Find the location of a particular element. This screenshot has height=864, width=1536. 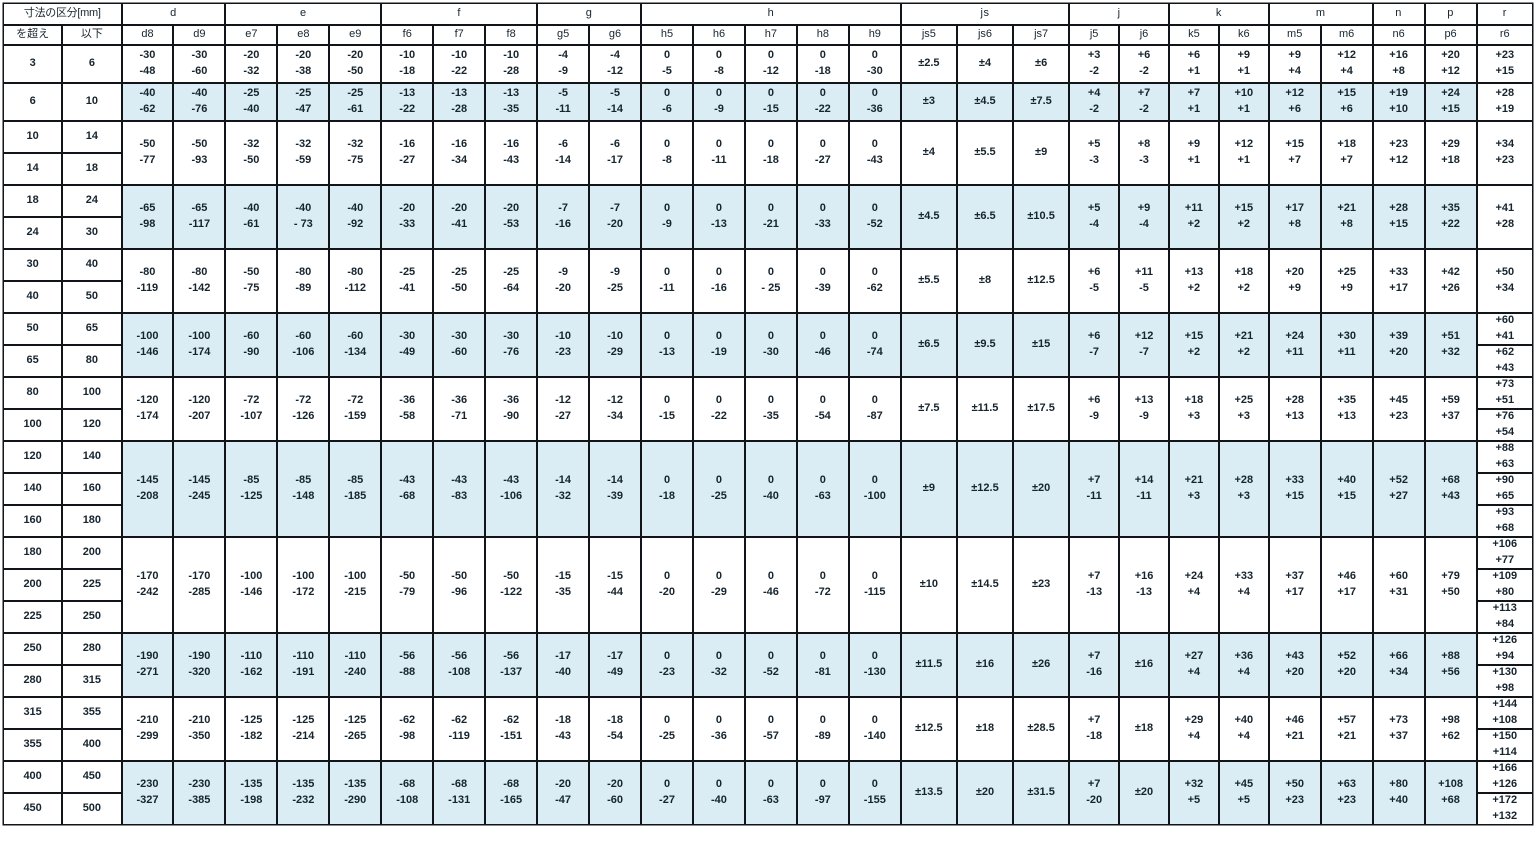

tolerance-cell-f8: -36 -90 is located at coordinates (511, 409).